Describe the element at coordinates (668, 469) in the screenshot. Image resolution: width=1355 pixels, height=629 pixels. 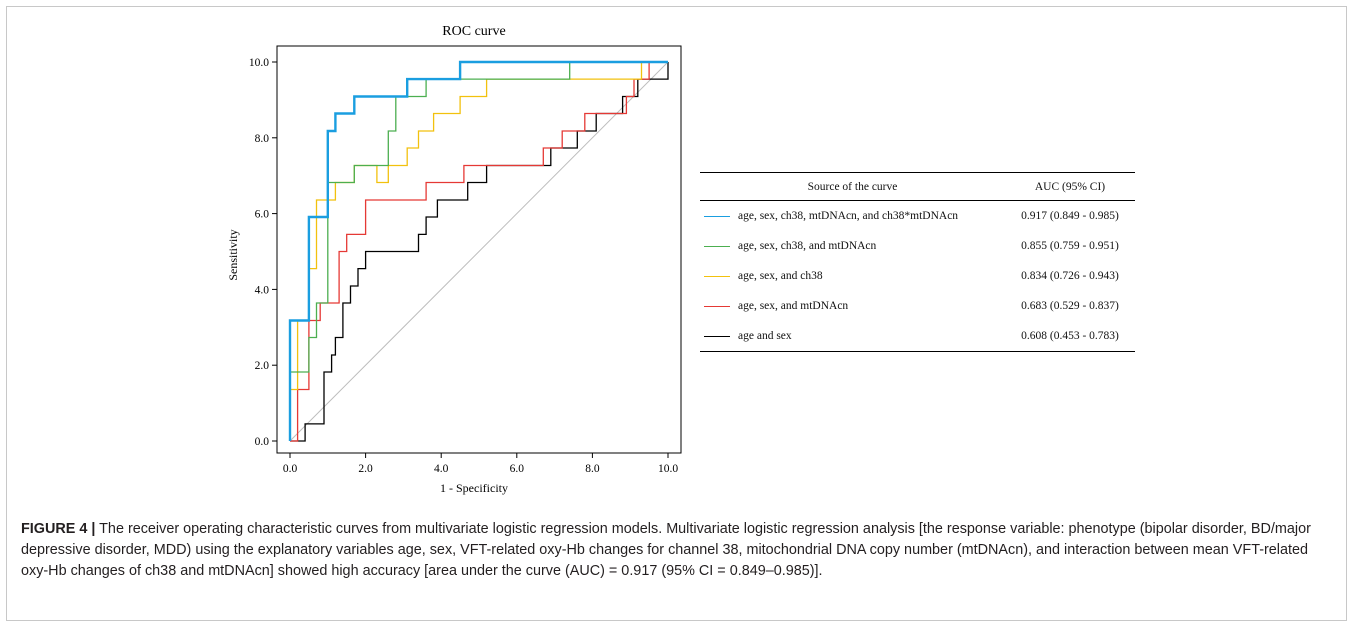
I see `x-tick-label: 10.0` at that location.